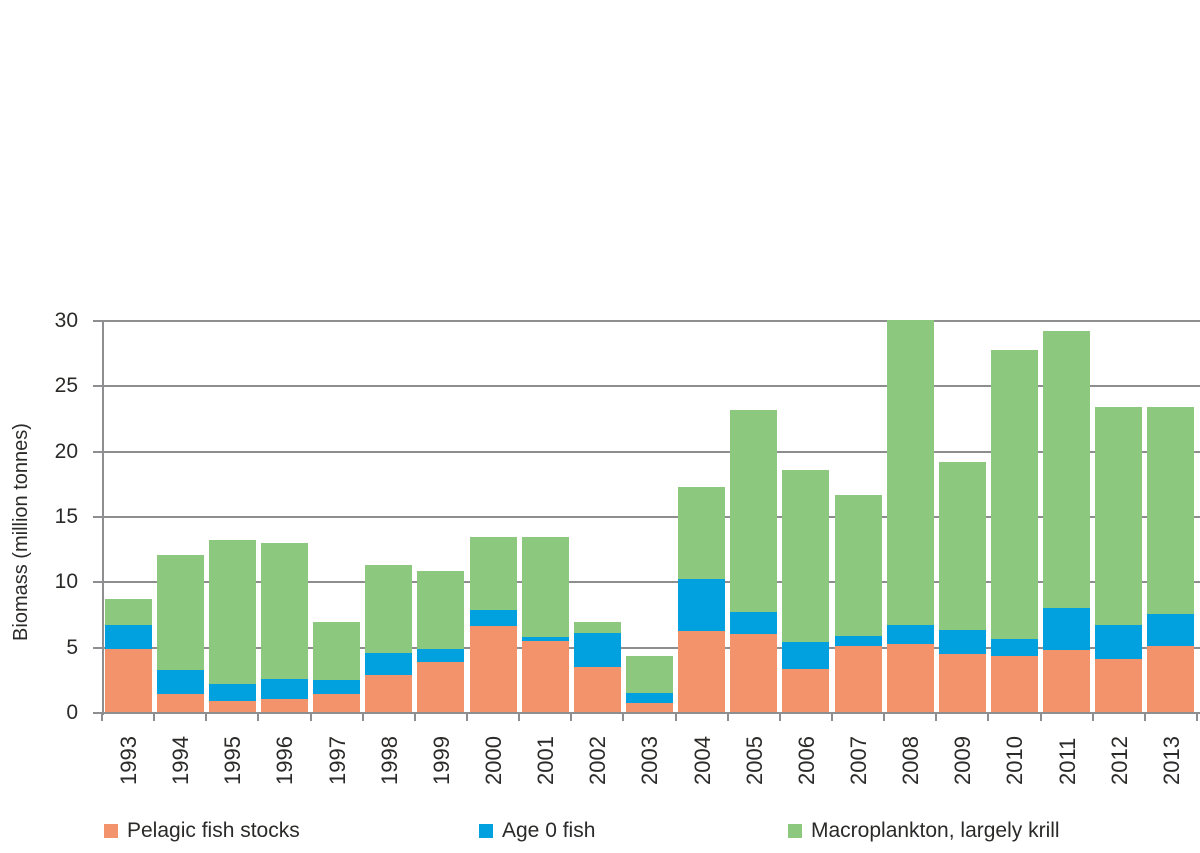 The image size is (1200, 853). I want to click on segment-age-0-fish-2013, so click(1171, 630).